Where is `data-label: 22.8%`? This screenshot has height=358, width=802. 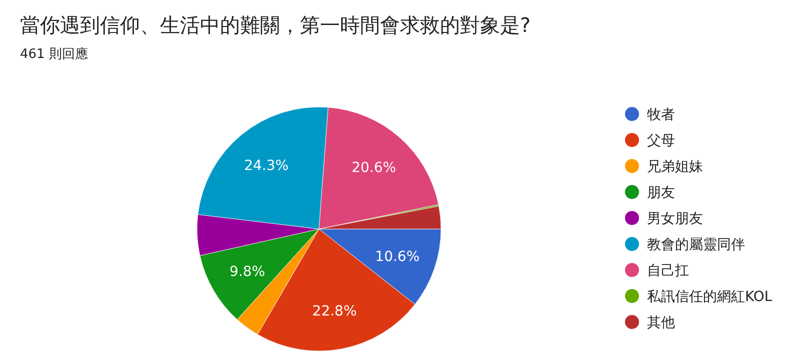
data-label: 22.8% is located at coordinates (334, 311).